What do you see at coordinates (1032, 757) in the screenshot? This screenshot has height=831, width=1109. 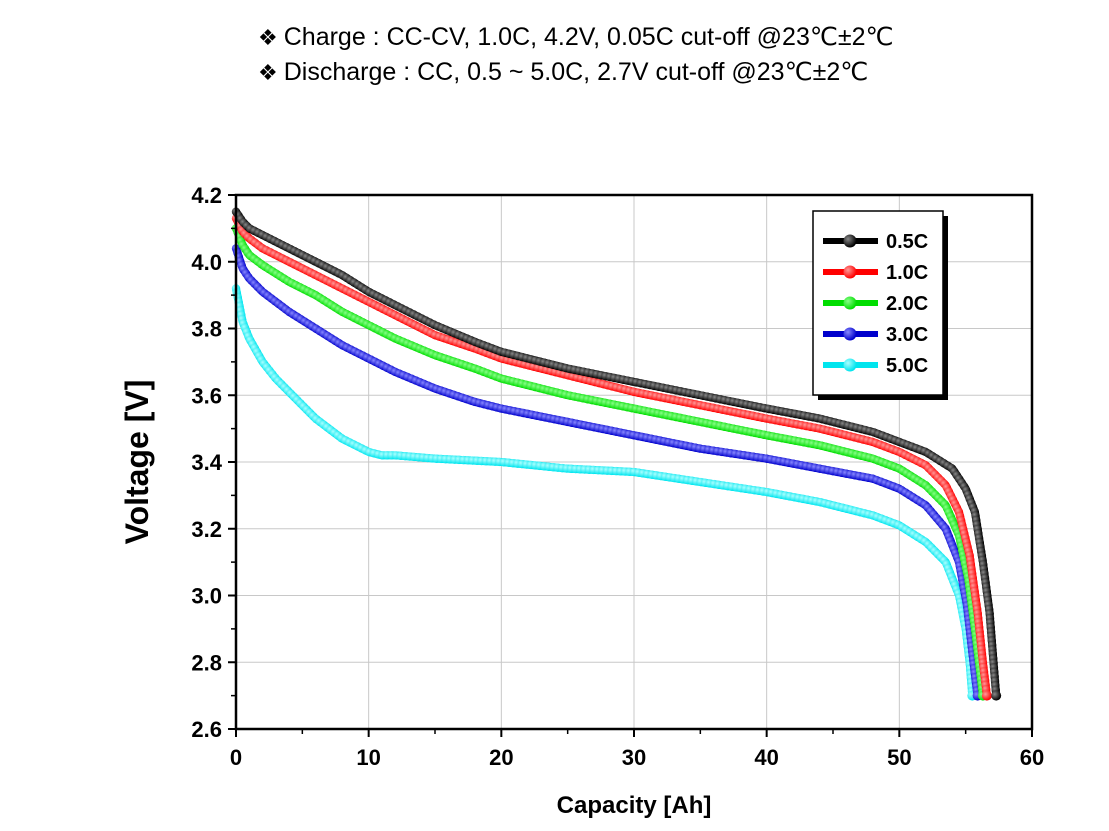 I see `x-tick-label: 60` at bounding box center [1032, 757].